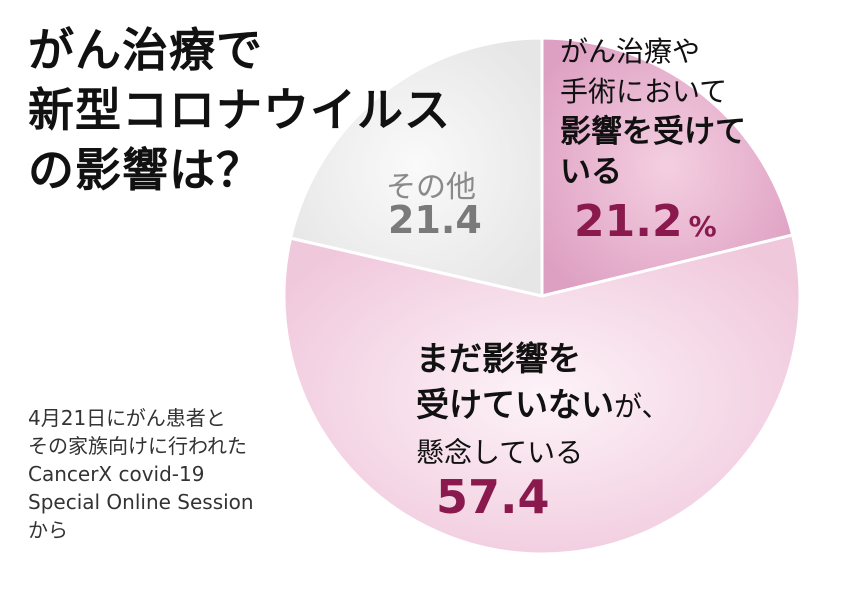 This screenshot has width=846, height=601. Describe the element at coordinates (653, 132) in the screenshot. I see `affected-bold-line: 影響を受けて` at that location.